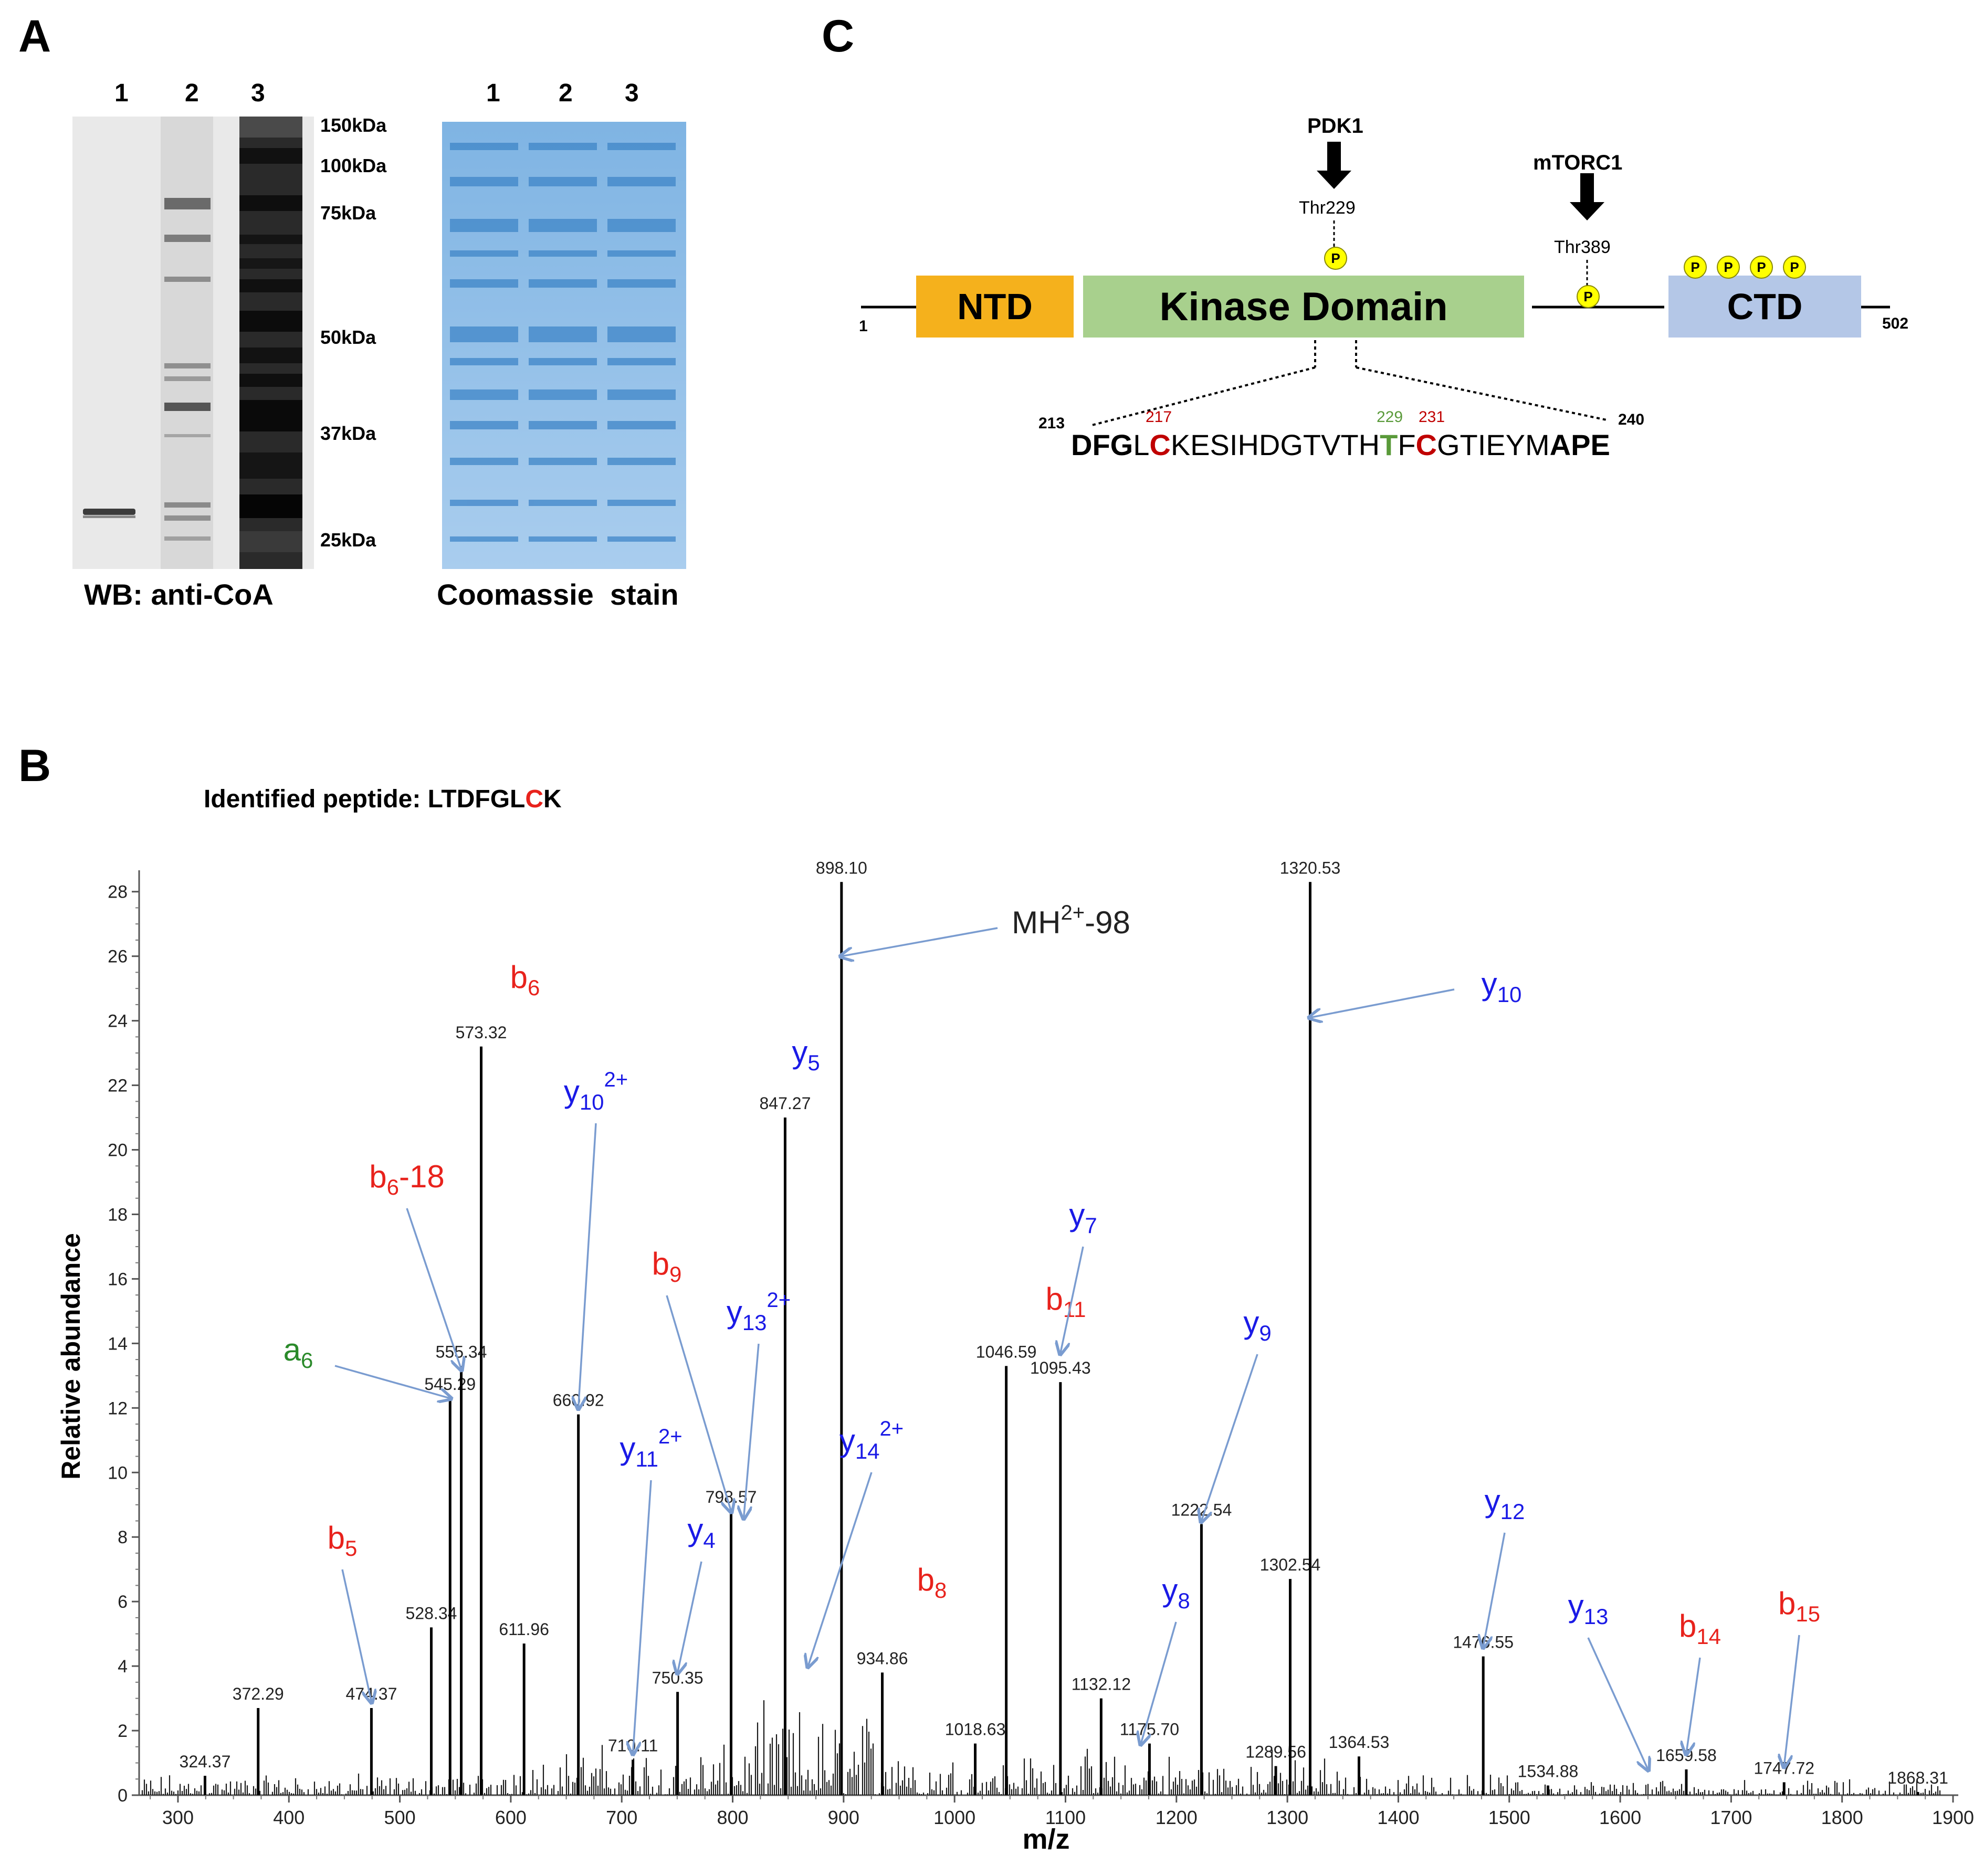 Image resolution: width=1984 pixels, height=1876 pixels. Describe the element at coordinates (1340, 445) in the screenshot. I see `kinase-sequence: DFGLCKESIHDGTVTHTFCGTIEYMAPE` at that location.